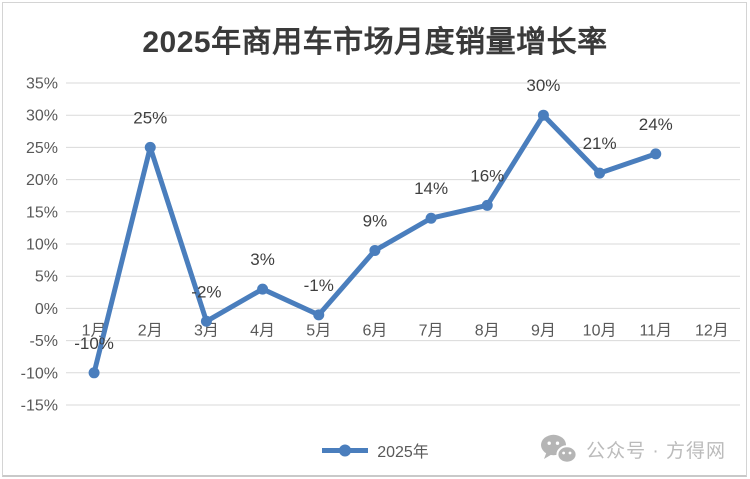  Describe the element at coordinates (600, 330) in the screenshot. I see `svg-text: 10月` at that location.